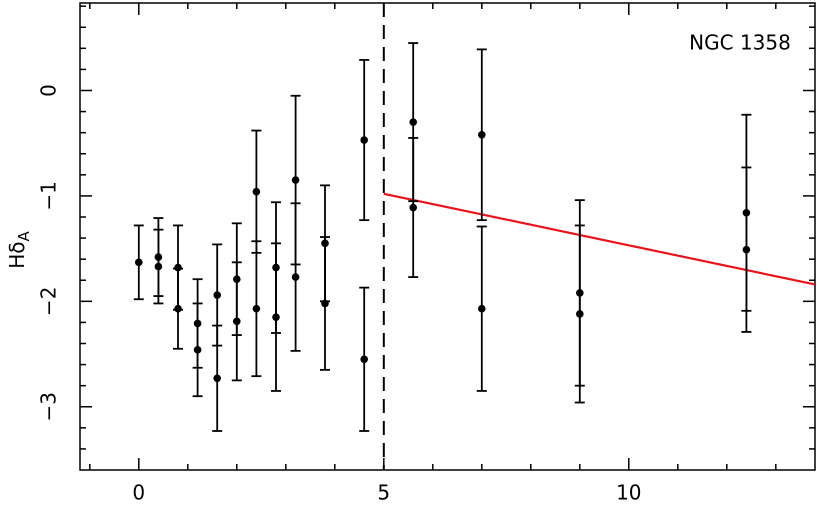 The height and width of the screenshot is (506, 817). What do you see at coordinates (383, 493) in the screenshot?
I see `x-tick-label: 5` at bounding box center [383, 493].